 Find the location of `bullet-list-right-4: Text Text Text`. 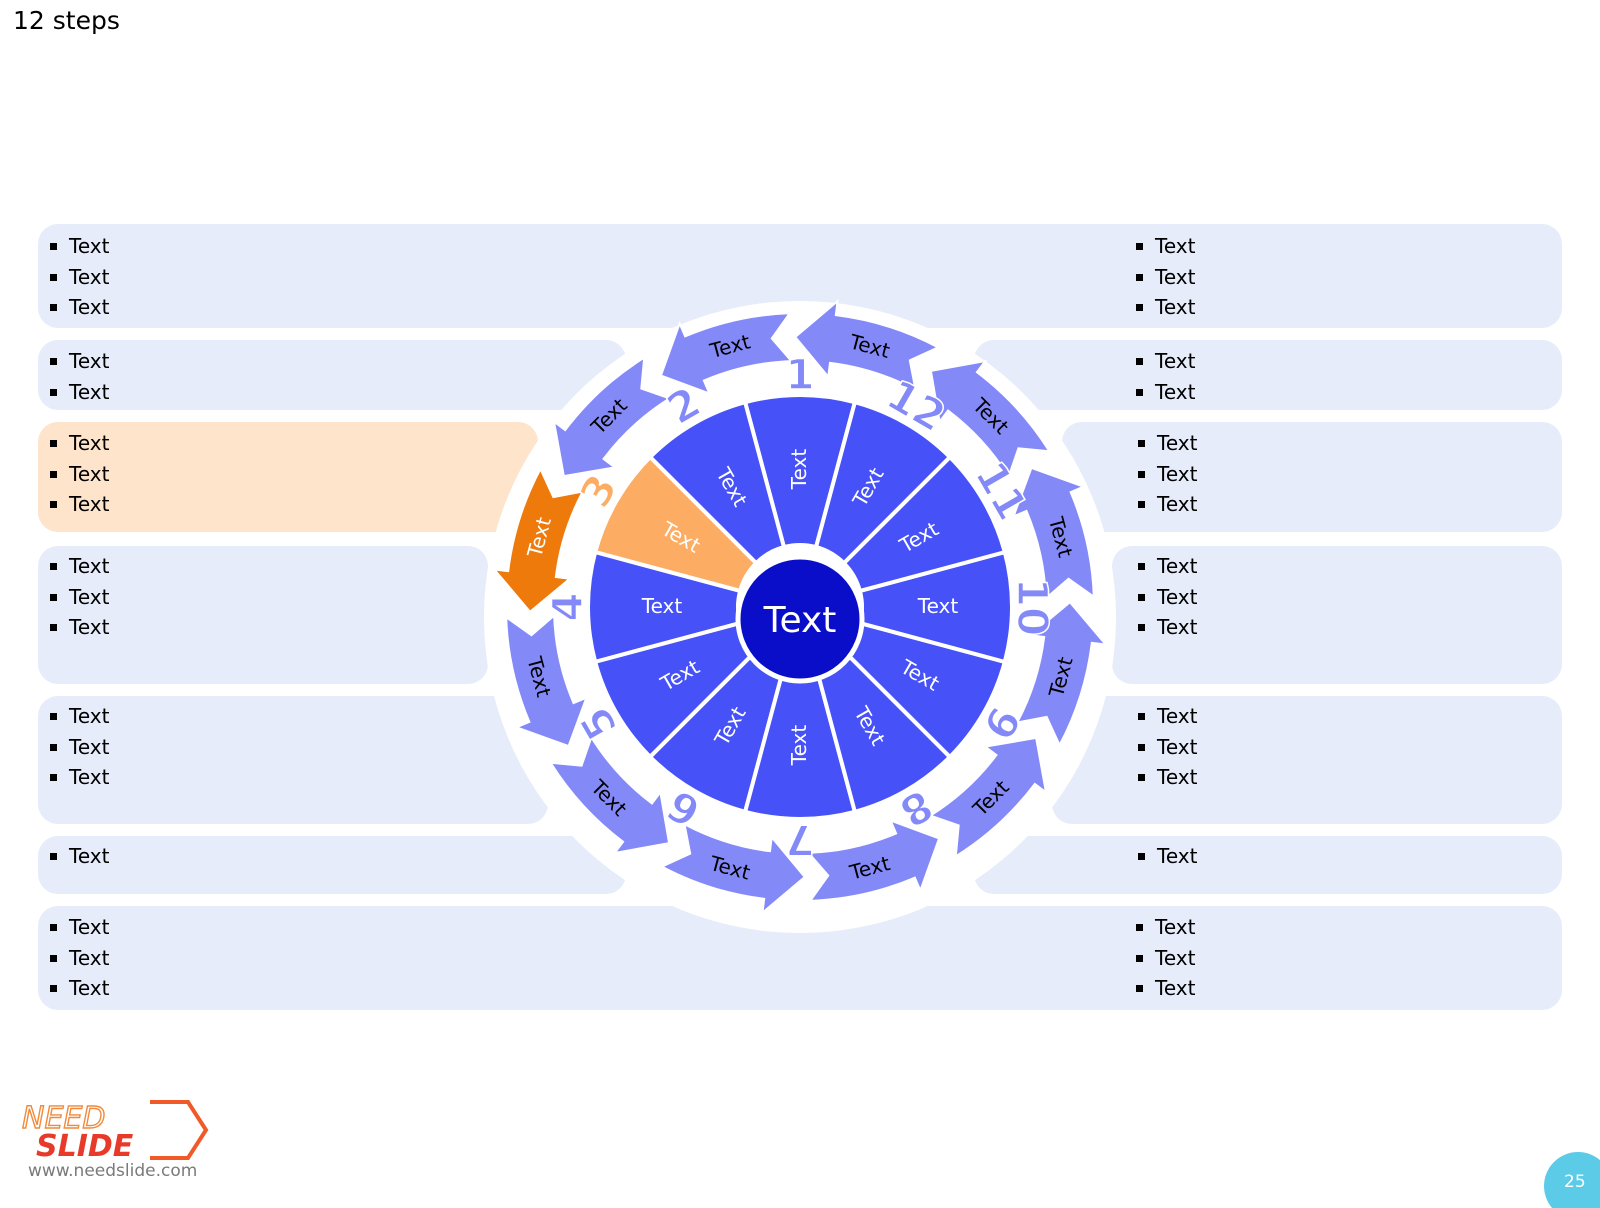

bullet-list-right-4: Text Text Text is located at coordinates (1167, 597).